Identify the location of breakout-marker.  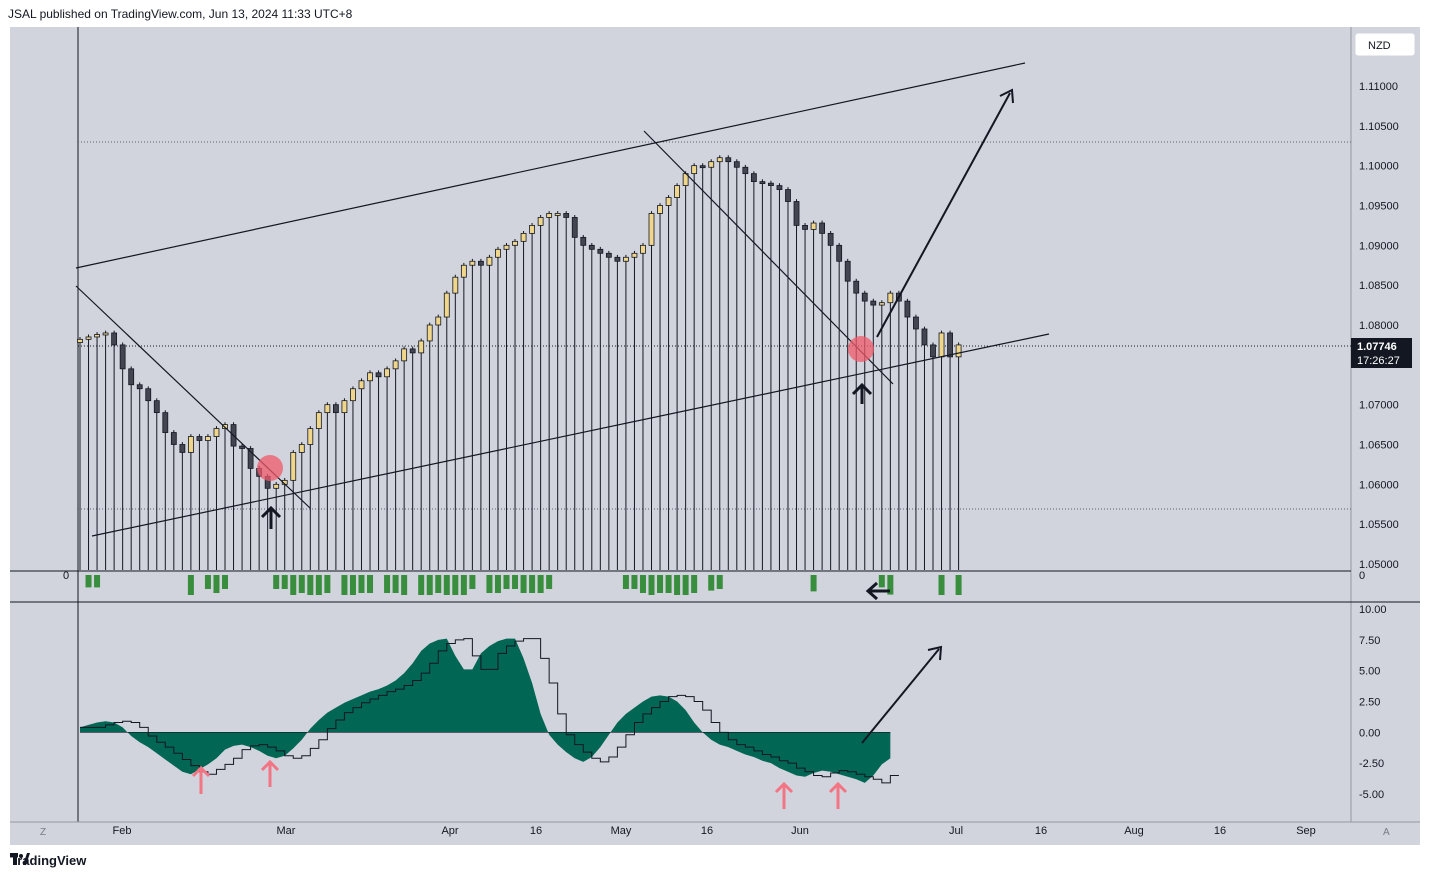
(270, 468).